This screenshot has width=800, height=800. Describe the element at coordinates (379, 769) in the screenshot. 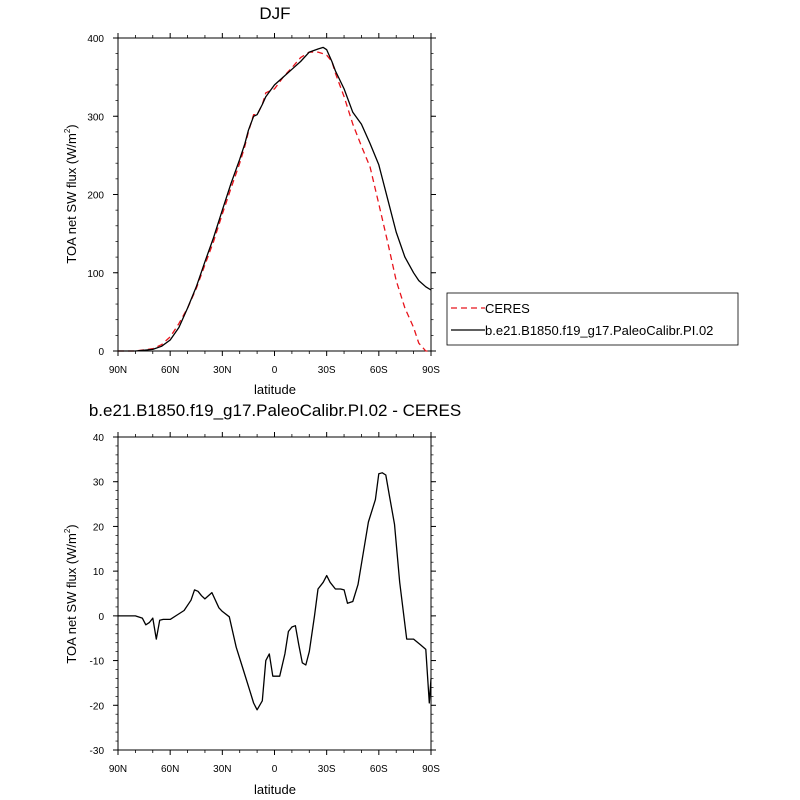

I see `bottom-x-tick-label: 60S` at that location.